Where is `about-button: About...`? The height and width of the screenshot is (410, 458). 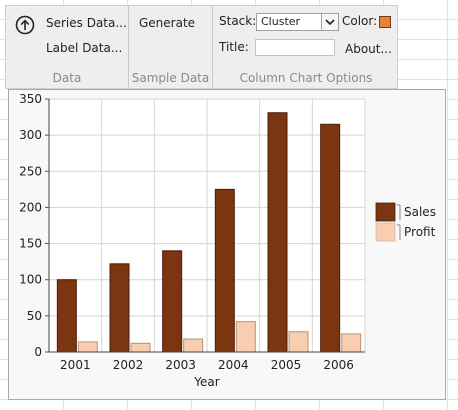 about-button: About... is located at coordinates (368, 49).